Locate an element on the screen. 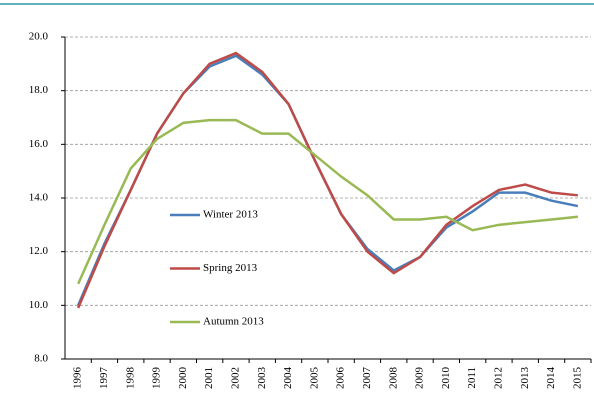 This screenshot has height=419, width=594. x-tick-label: 2012 is located at coordinates (498, 378).